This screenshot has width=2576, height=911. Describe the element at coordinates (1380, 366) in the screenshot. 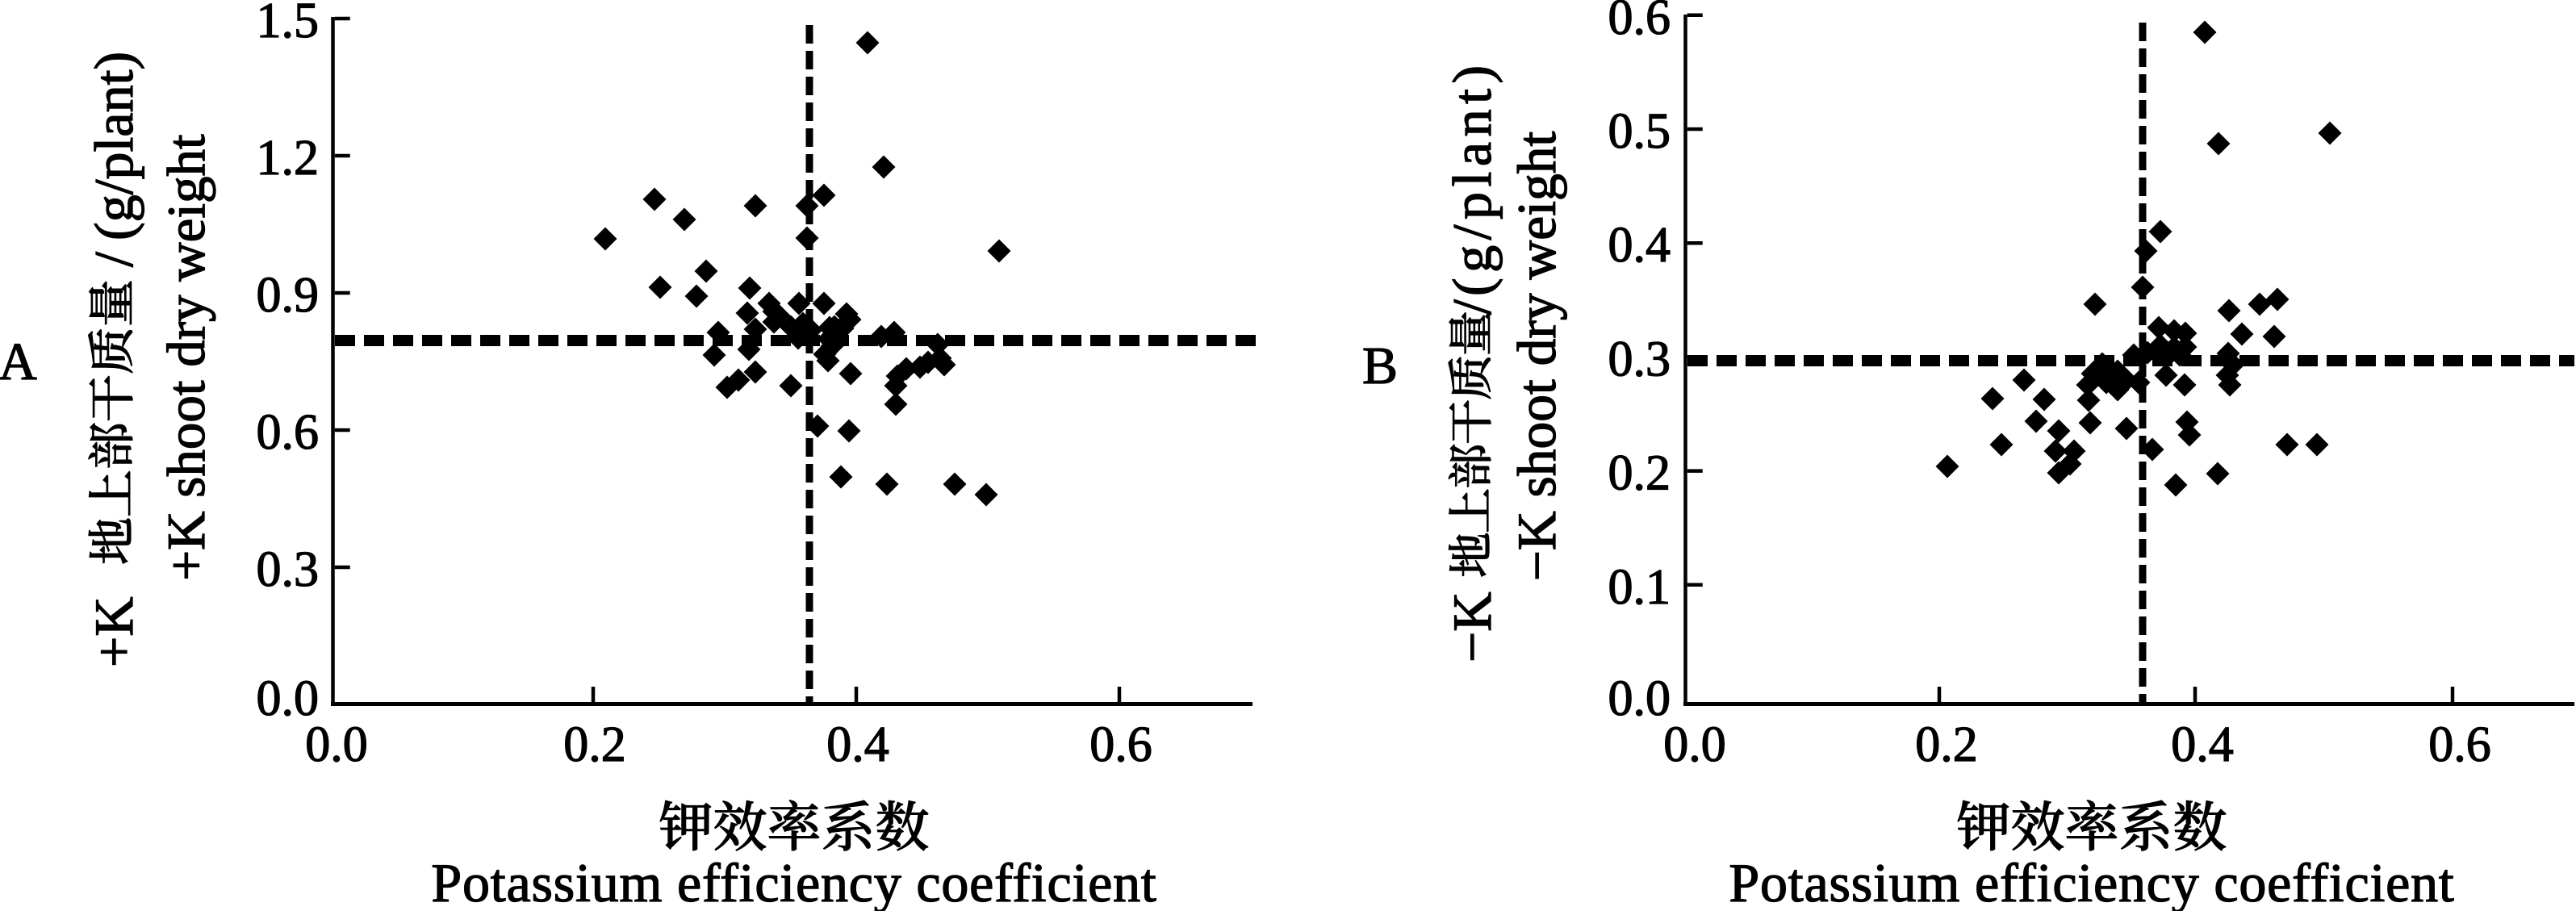

I see `svg-text: B` at that location.